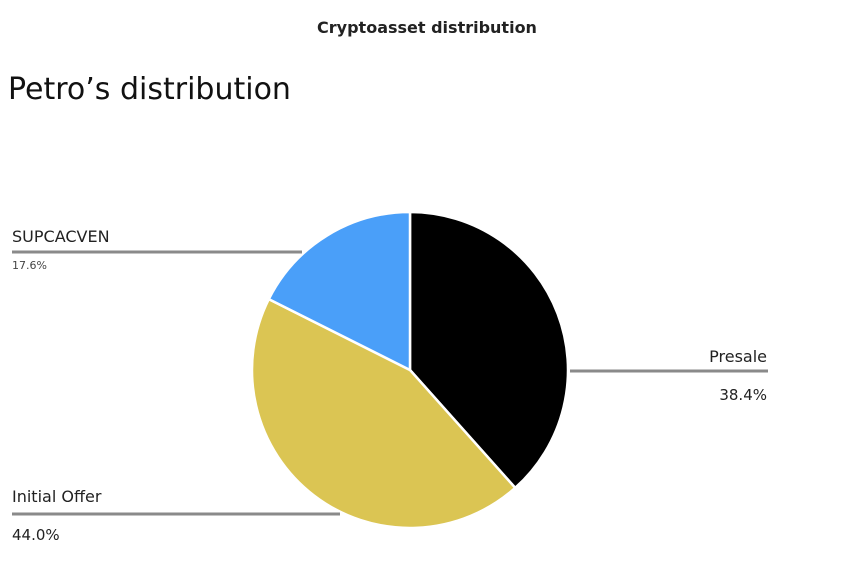  What do you see at coordinates (489, 350) in the screenshot?
I see `pie-slice-presale` at bounding box center [489, 350].